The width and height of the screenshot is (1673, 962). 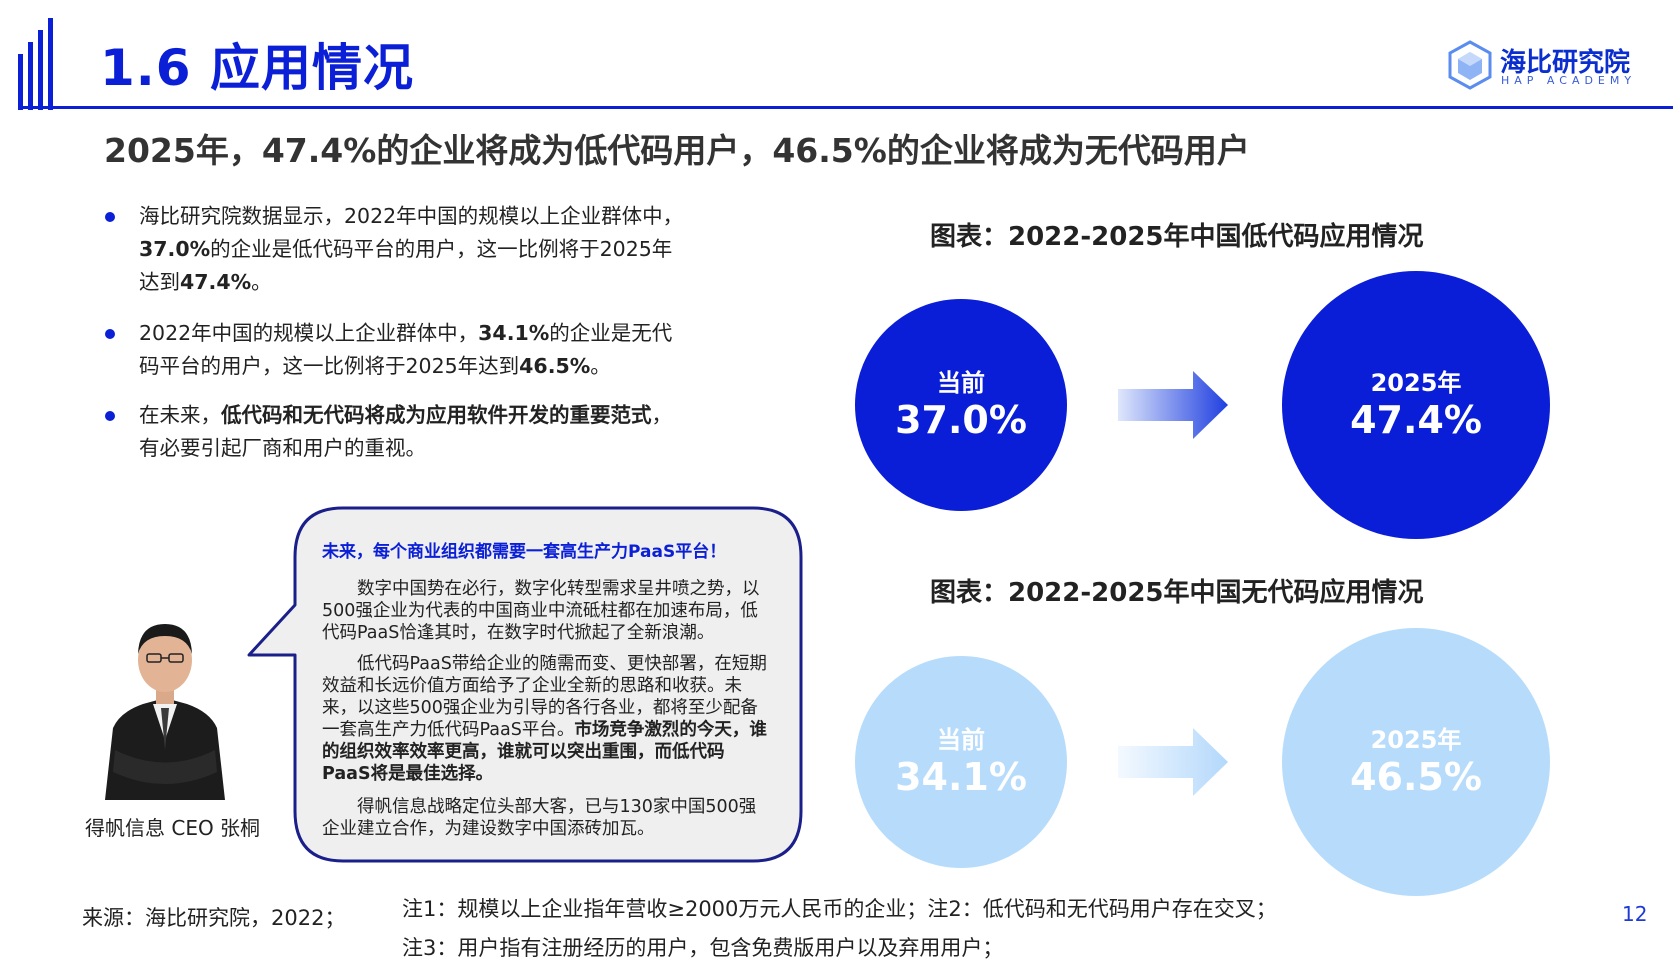 What do you see at coordinates (961, 777) in the screenshot?
I see `circle-value: 34.1%` at bounding box center [961, 777].